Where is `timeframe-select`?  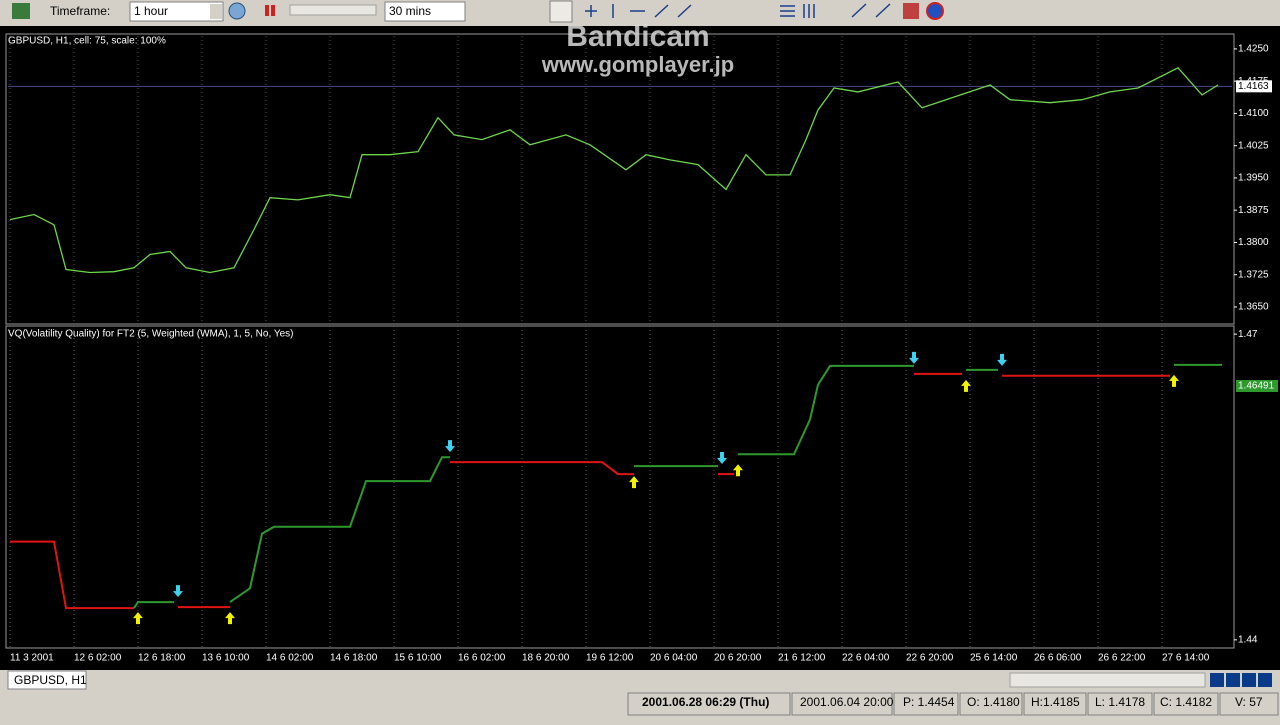 timeframe-select is located at coordinates (176, 11).